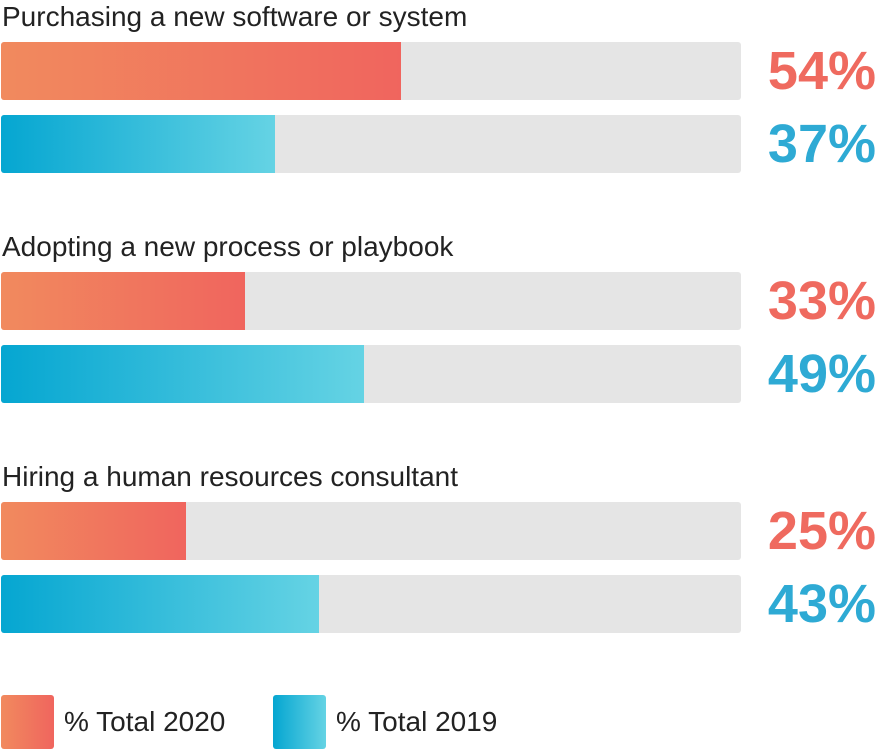  Describe the element at coordinates (228, 246) in the screenshot. I see `category-label: Adopting a new process or playbook` at that location.